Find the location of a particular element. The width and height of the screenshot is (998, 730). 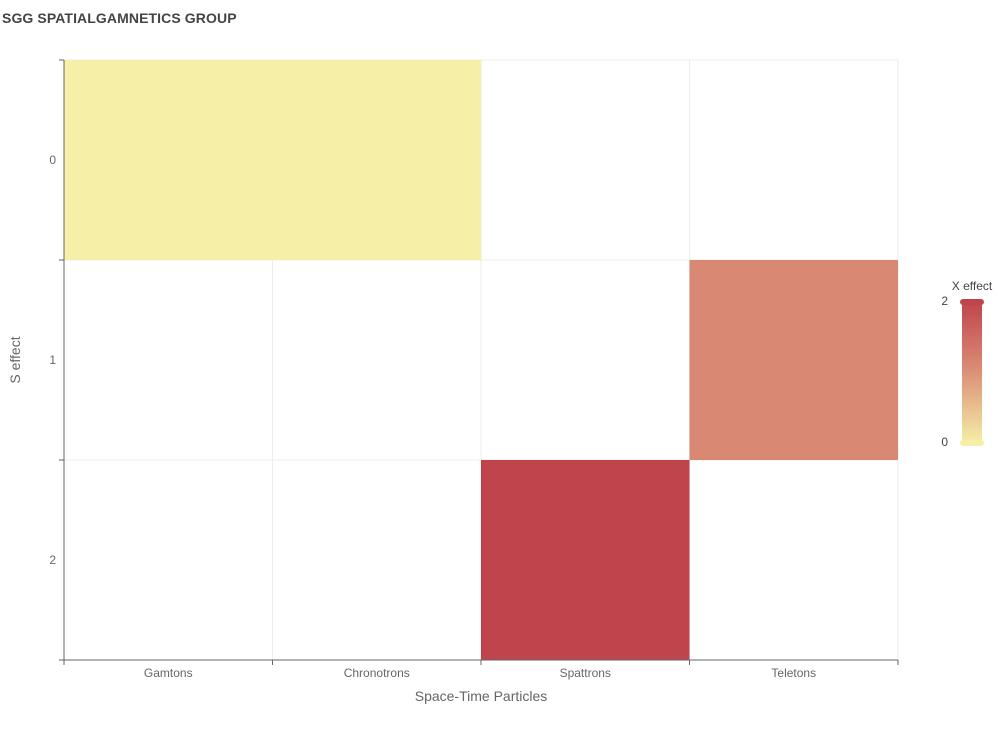

y-tick-label: 2 is located at coordinates (52, 560).